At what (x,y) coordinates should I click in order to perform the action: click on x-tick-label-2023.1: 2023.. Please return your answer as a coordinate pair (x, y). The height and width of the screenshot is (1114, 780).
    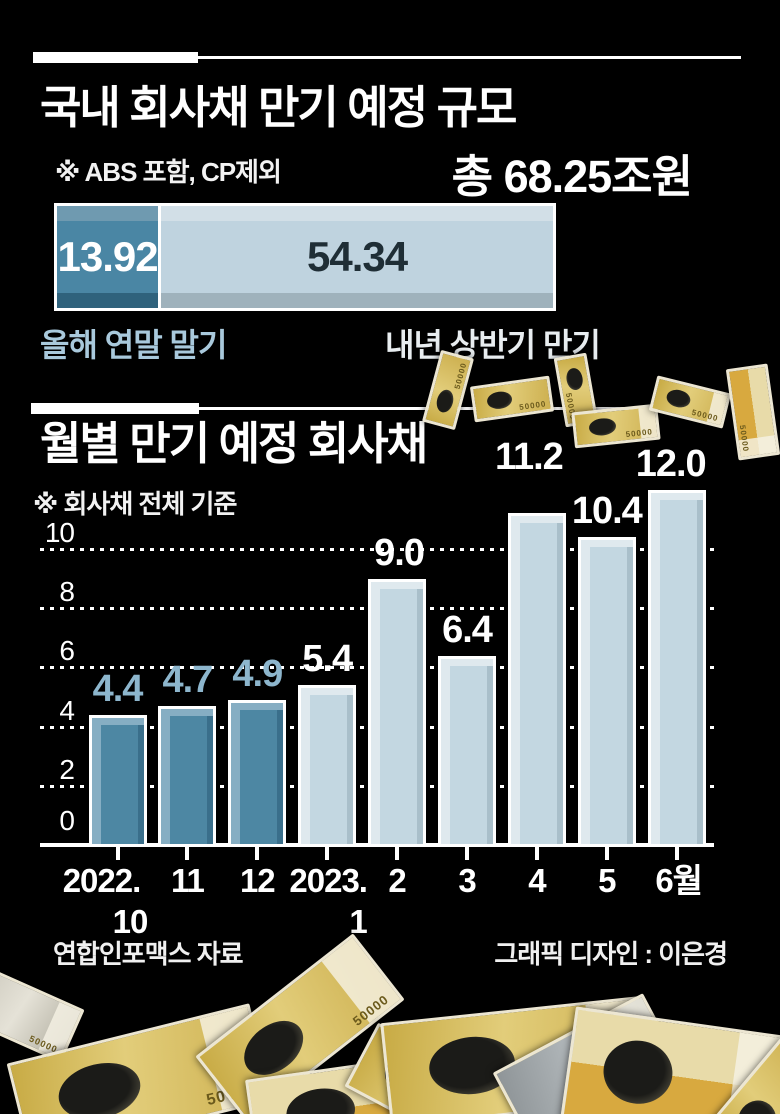
    Looking at the image, I should click on (328, 880).